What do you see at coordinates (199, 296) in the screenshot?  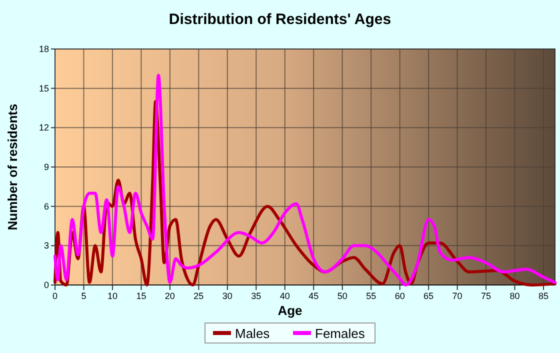 I see `x-tick-label: 25` at bounding box center [199, 296].